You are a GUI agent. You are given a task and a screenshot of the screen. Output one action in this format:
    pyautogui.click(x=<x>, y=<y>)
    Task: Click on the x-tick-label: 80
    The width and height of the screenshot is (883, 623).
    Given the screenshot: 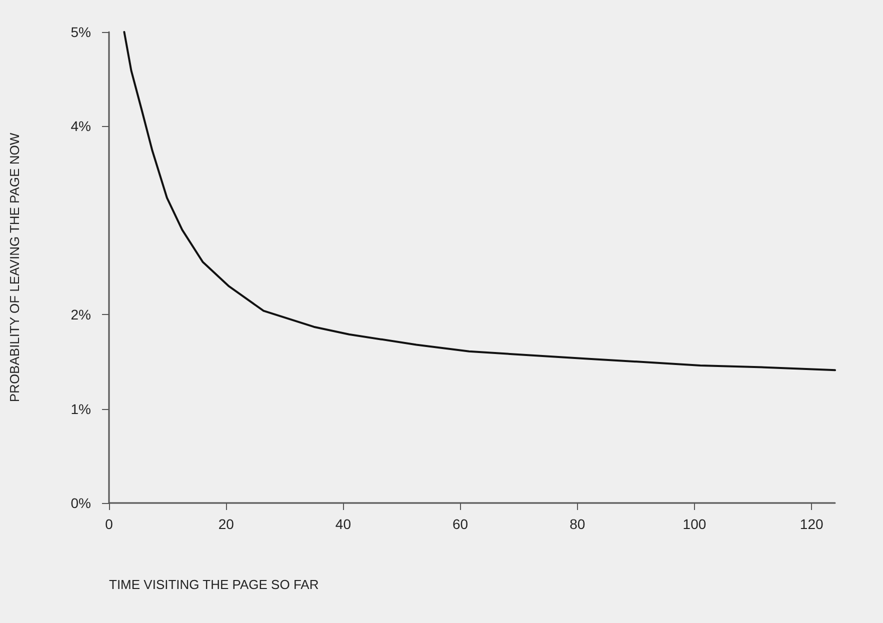 What is the action you would take?
    pyautogui.click(x=578, y=524)
    